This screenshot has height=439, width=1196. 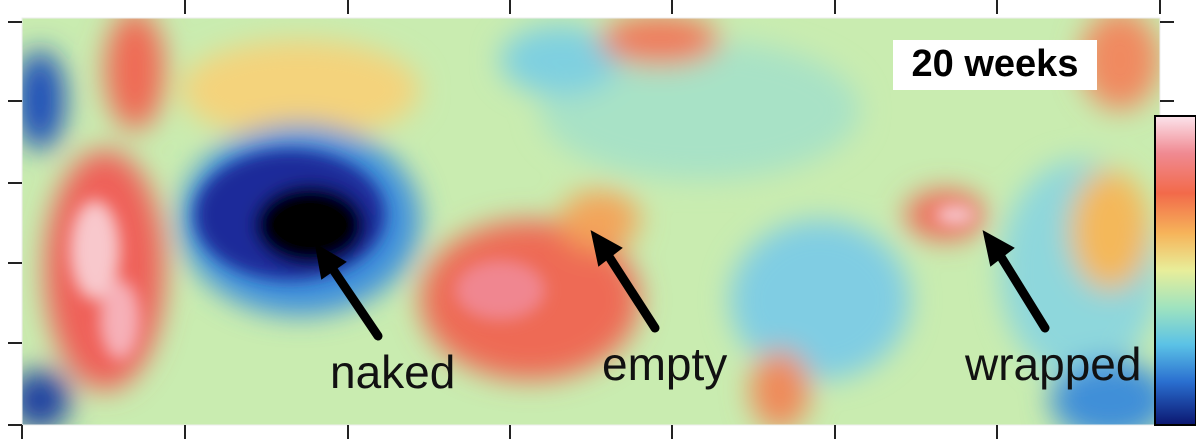 I want to click on colorbar, so click(x=1175, y=270).